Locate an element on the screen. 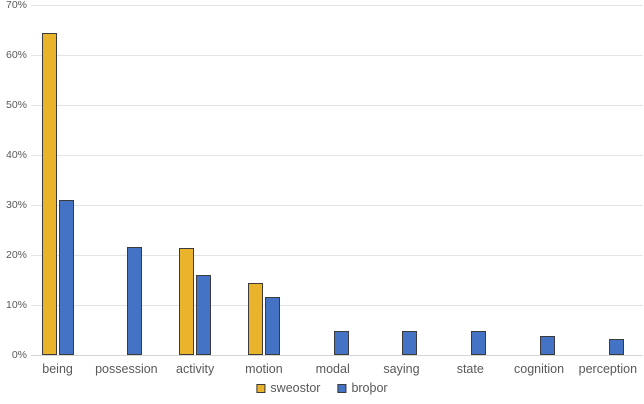 Image resolution: width=644 pixels, height=404 pixels. gridline-60% is located at coordinates (337, 55).